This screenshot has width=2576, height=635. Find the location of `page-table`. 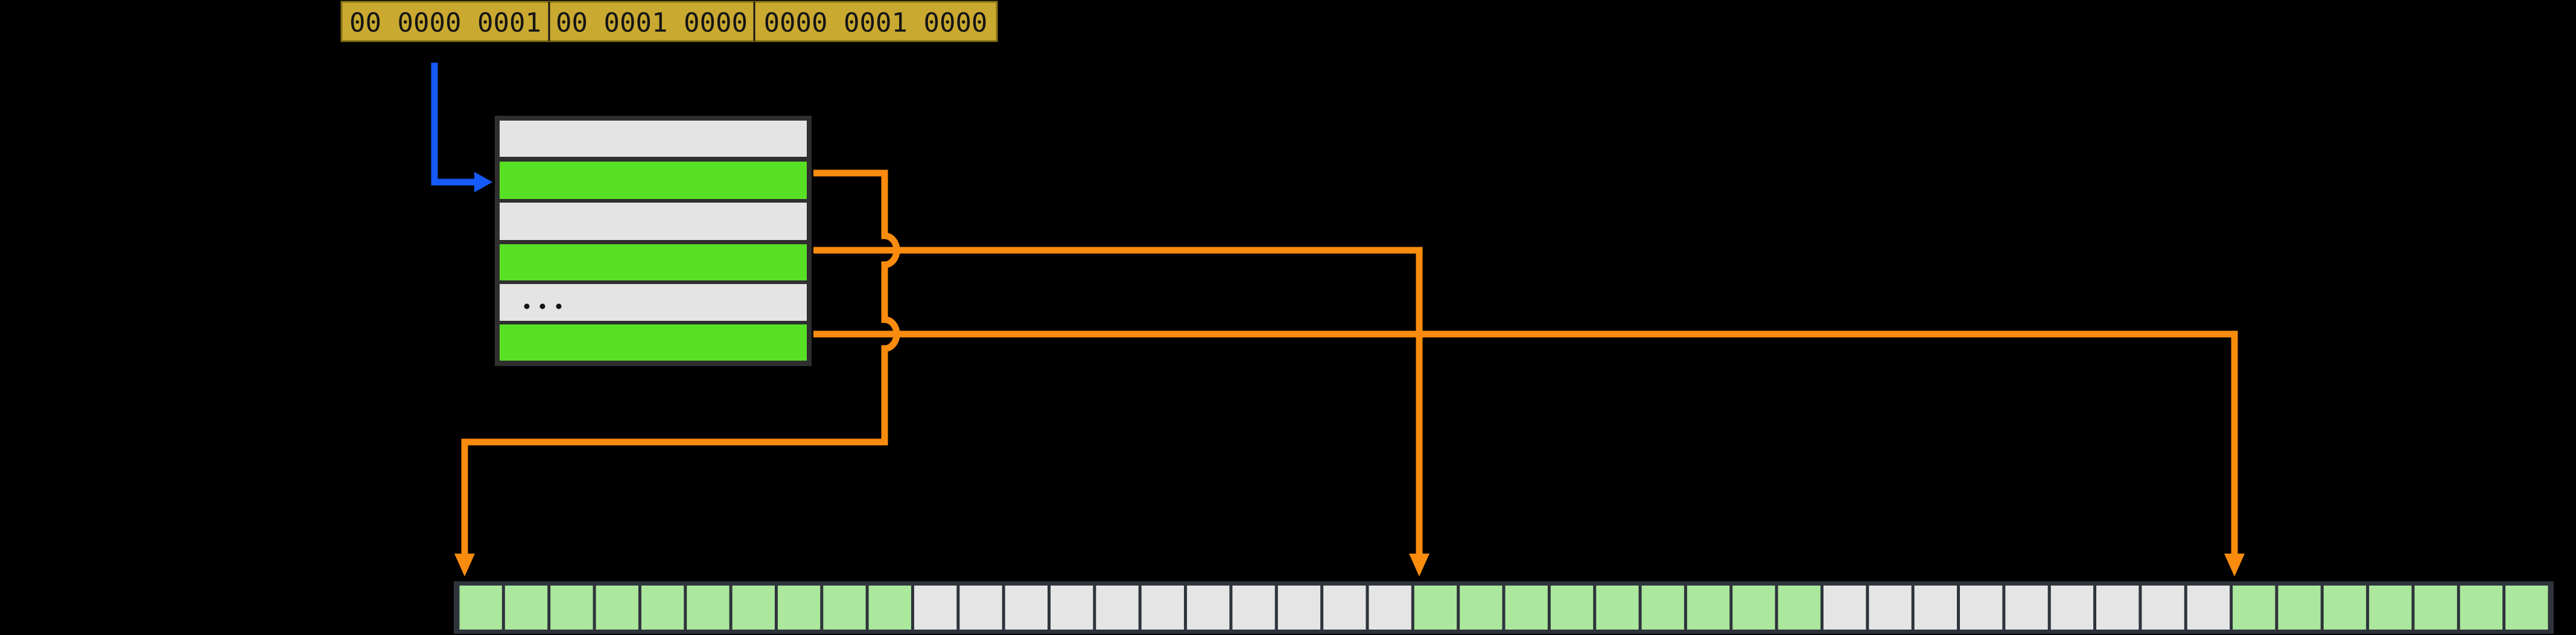

page-table is located at coordinates (654, 241).